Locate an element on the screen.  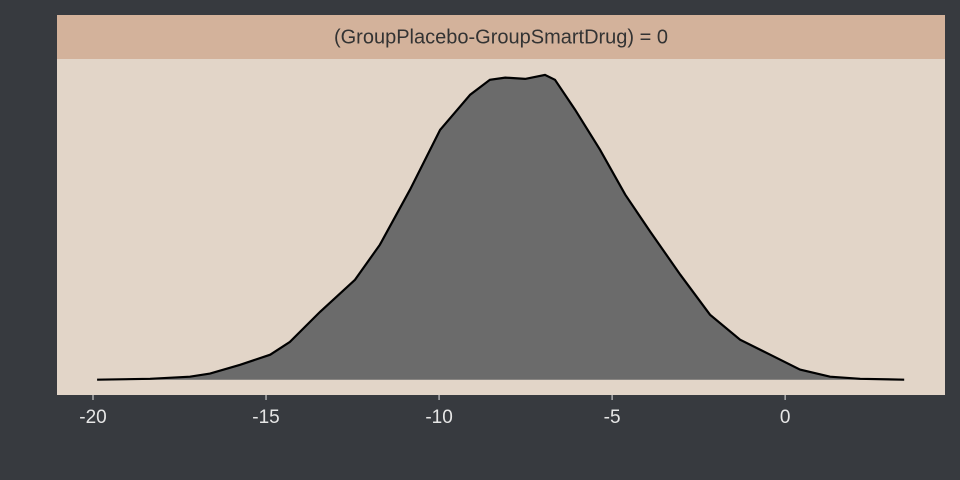
x-tick-label: -20 is located at coordinates (92, 417).